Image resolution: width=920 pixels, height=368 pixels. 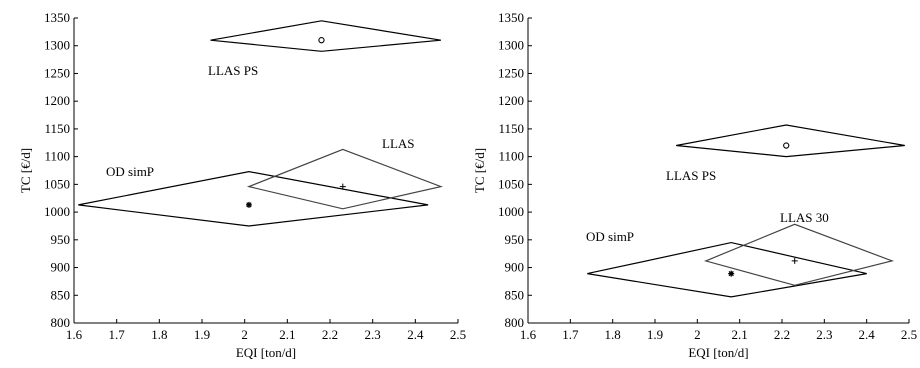 What do you see at coordinates (398, 143) in the screenshot?
I see `series-annotation: LLAS` at bounding box center [398, 143].